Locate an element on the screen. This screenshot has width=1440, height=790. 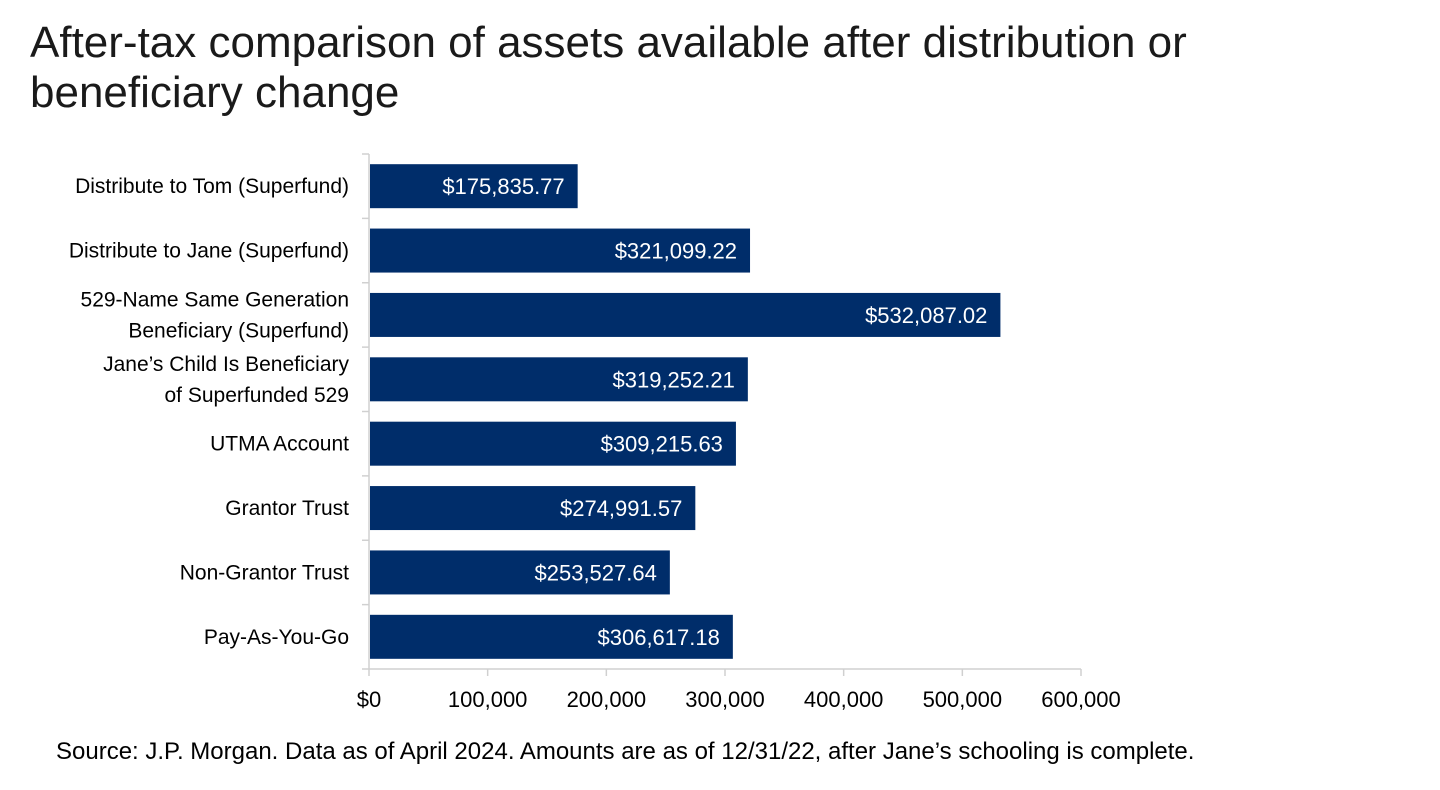
category-label-line: Pay-As-You-Go is located at coordinates (276, 637).